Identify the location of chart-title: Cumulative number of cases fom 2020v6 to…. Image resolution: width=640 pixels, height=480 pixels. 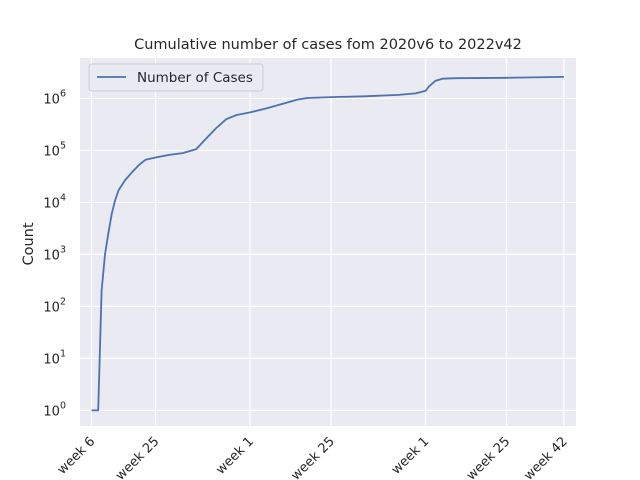
(328, 45).